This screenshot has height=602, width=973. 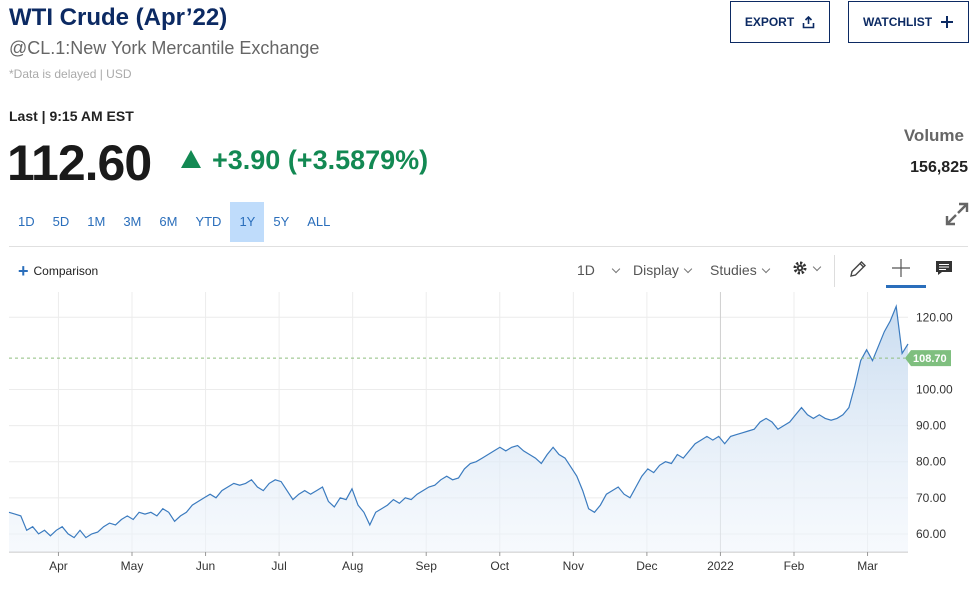 I want to click on range-3m: 3M, so click(x=132, y=221).